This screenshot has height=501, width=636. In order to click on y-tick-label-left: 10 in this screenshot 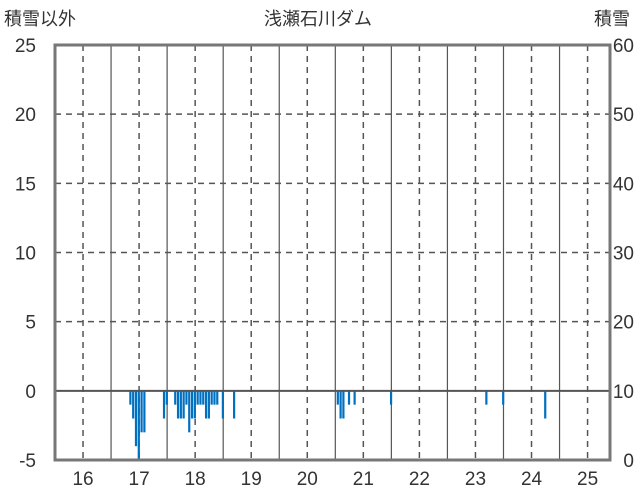, I will do `click(25, 254)`.